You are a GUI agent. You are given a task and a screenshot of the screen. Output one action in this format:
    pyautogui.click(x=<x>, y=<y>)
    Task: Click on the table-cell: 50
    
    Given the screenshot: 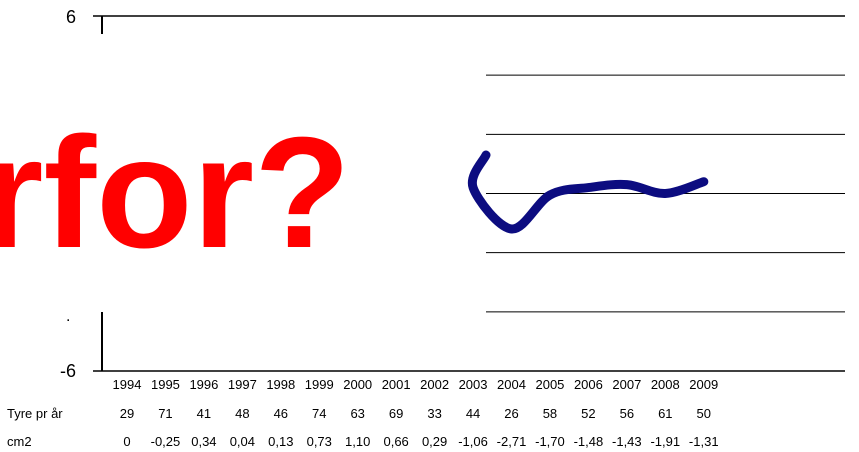 What is the action you would take?
    pyautogui.click(x=704, y=413)
    